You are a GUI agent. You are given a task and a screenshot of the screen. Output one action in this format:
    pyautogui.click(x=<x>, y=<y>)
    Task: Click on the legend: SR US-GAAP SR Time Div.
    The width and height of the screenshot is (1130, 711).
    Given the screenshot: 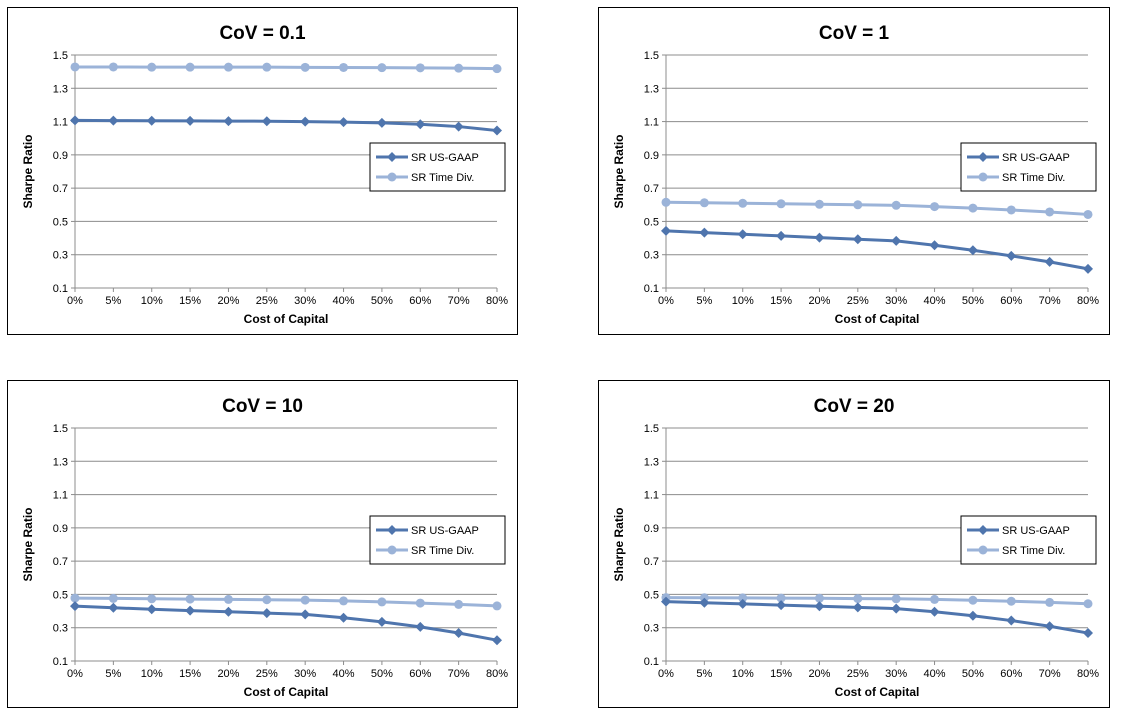 What is the action you would take?
    pyautogui.click(x=1028, y=167)
    